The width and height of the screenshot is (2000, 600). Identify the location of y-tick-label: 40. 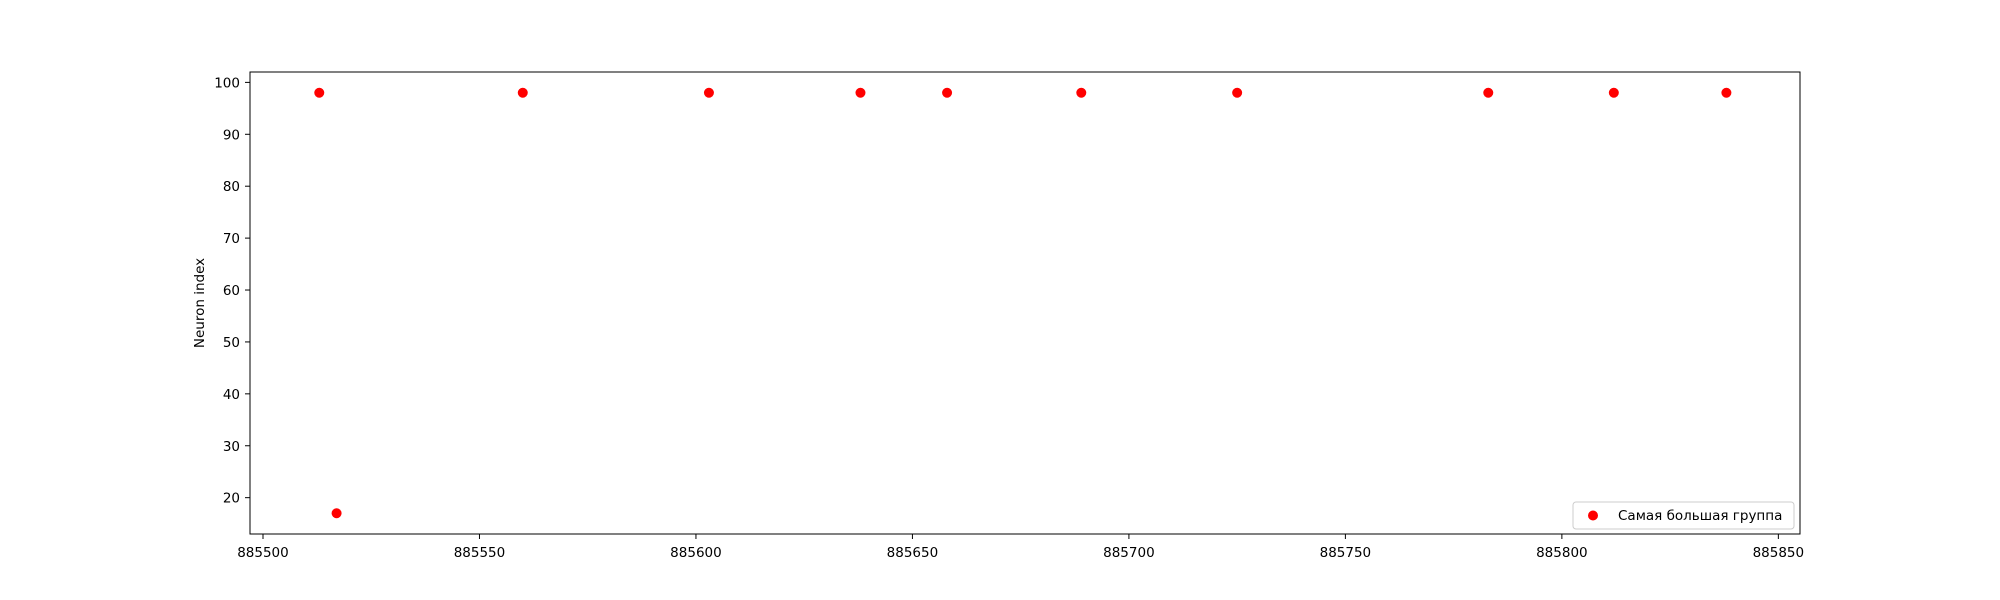
(231, 395).